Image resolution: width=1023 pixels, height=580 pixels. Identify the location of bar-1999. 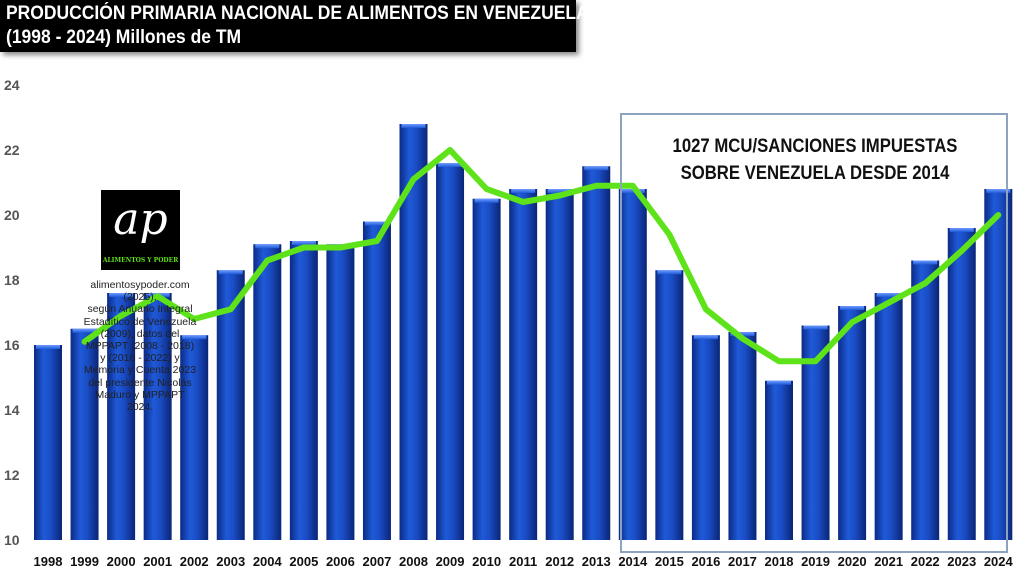
(84, 434).